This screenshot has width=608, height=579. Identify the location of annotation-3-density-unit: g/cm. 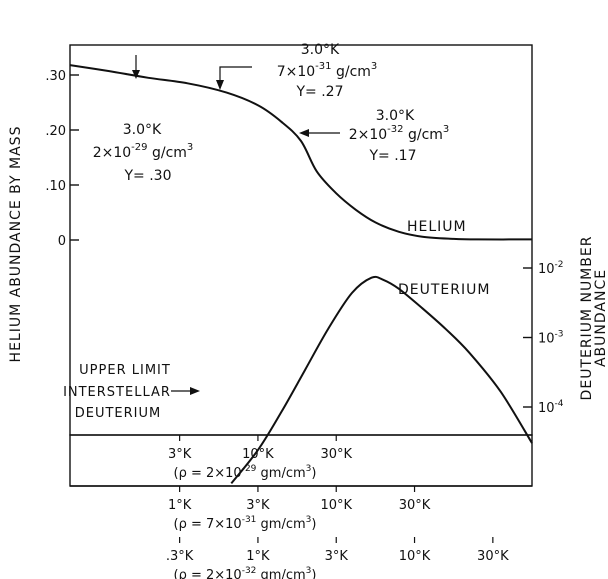
(423, 135).